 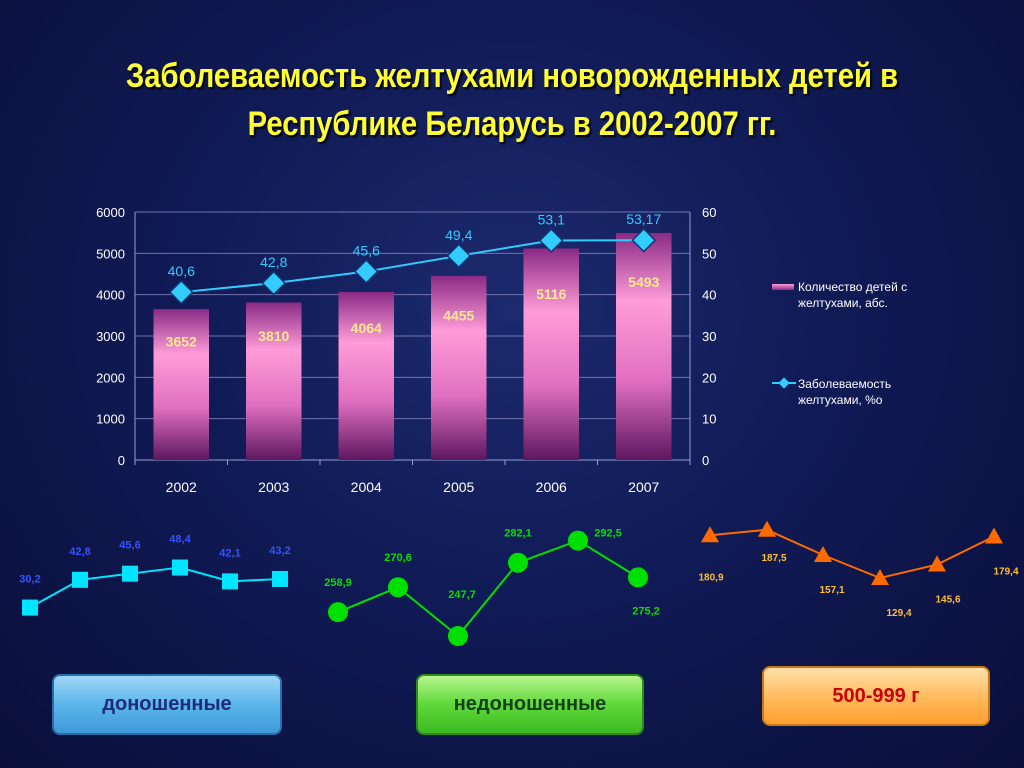 What do you see at coordinates (181, 487) in the screenshot?
I see `x-tick-label: 2002` at bounding box center [181, 487].